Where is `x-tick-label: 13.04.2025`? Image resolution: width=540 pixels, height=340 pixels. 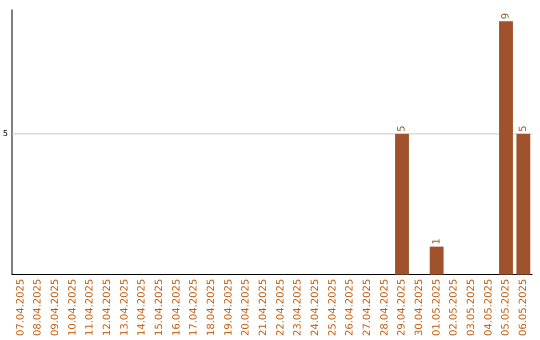 x-tick-label: 13.04.2025 is located at coordinates (124, 307).